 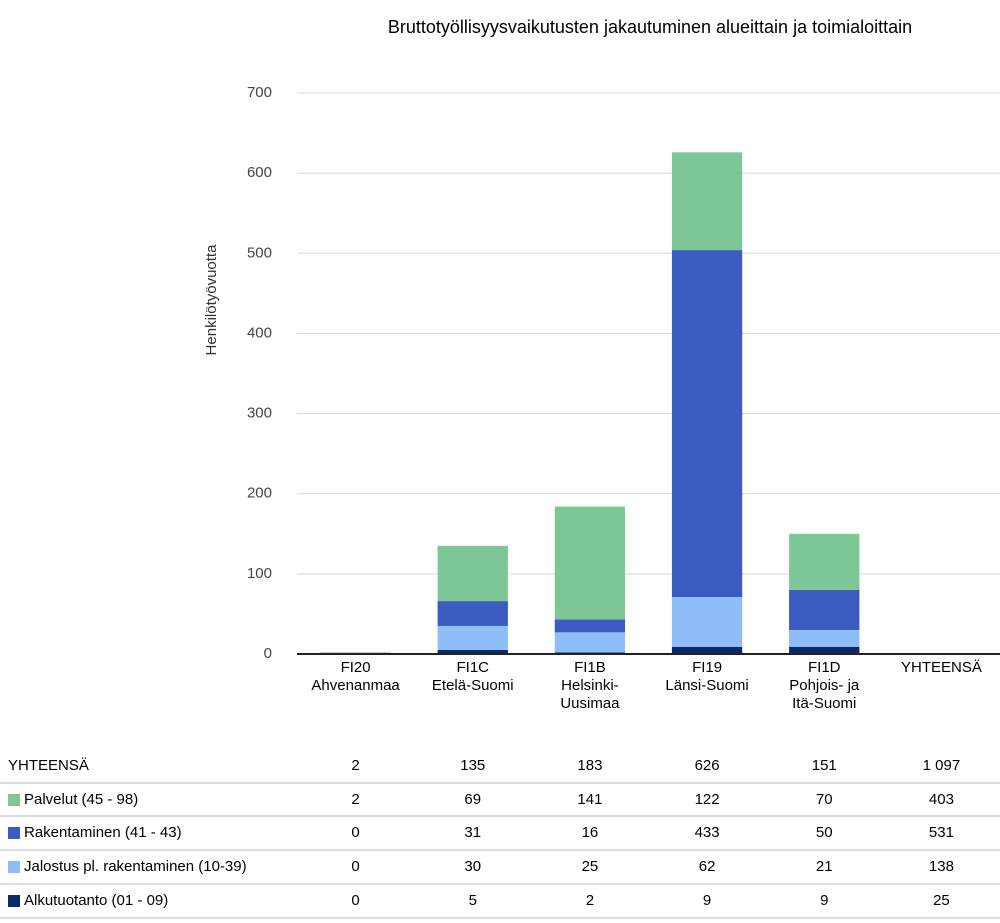 I want to click on legend-label: Jalostus pl. rakentaminen (10-39), so click(x=135, y=866).